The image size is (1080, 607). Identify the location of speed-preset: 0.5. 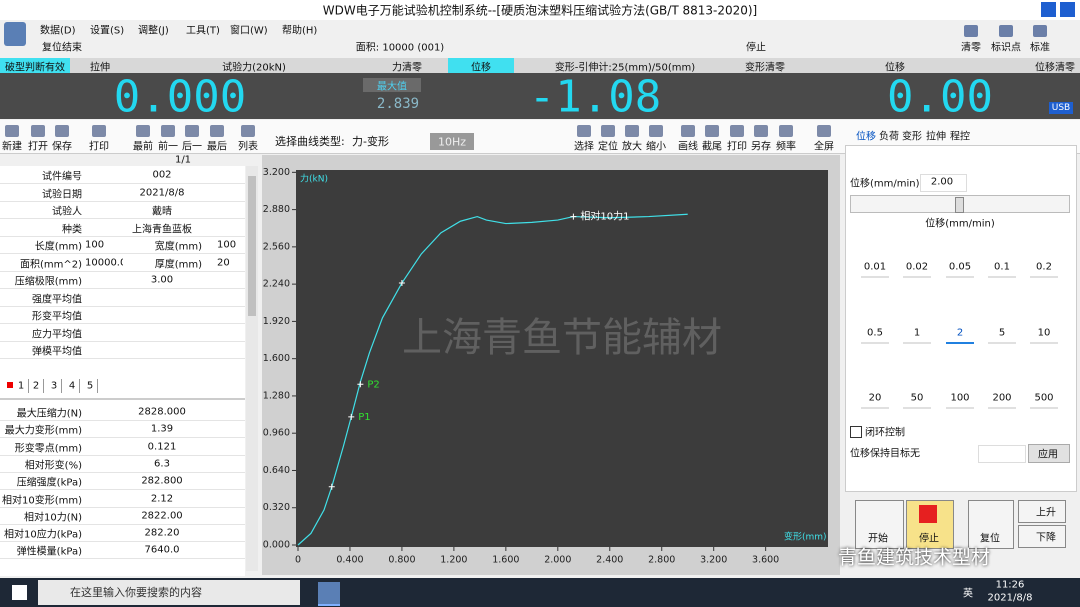
(875, 333).